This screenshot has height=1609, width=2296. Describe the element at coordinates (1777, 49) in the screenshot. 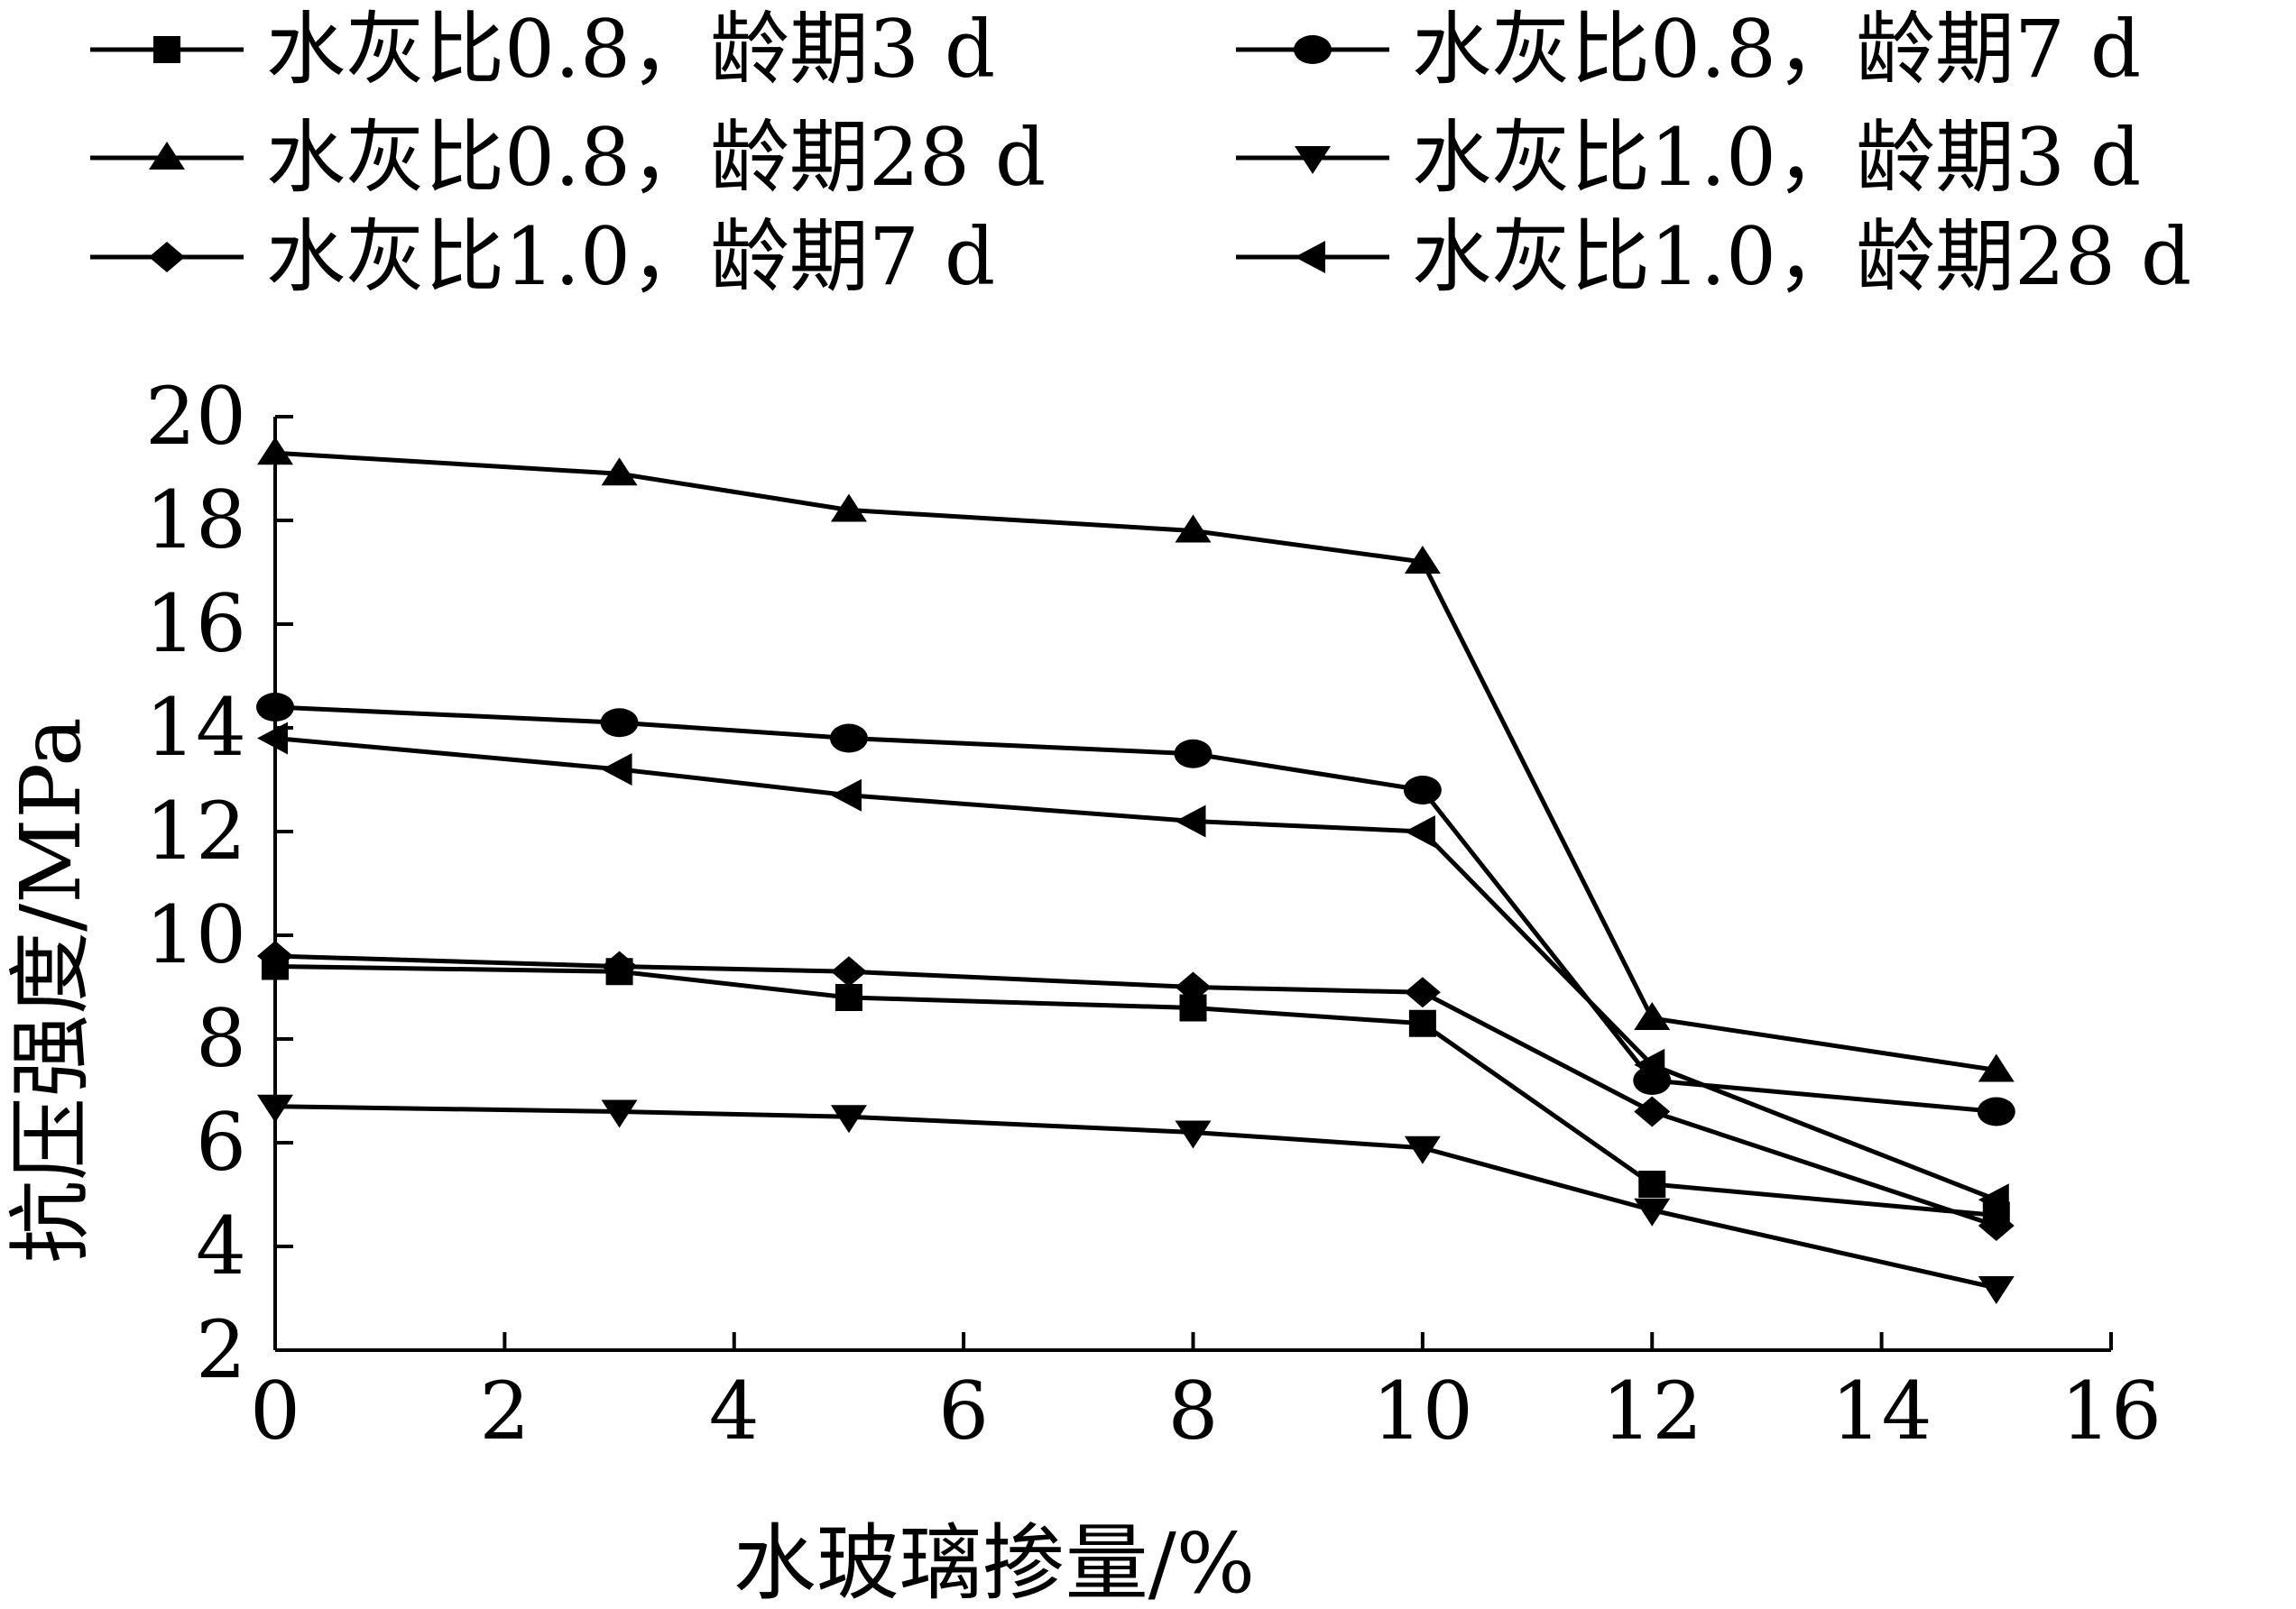

I see `legend-label: 水灰比0.8，龄期7 d` at that location.